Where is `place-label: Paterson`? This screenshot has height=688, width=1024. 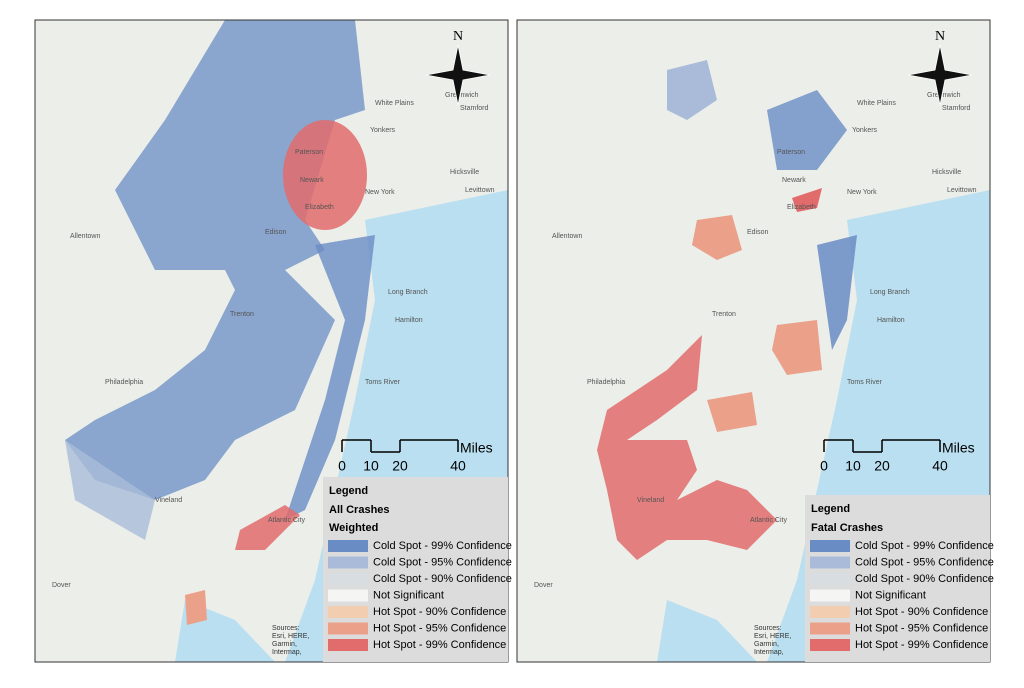
place-label: Paterson is located at coordinates (791, 152).